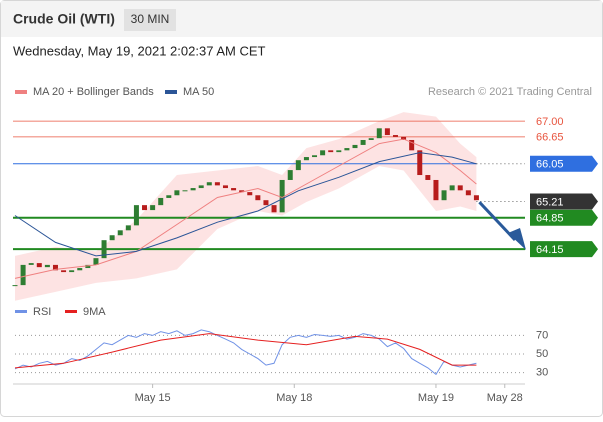 The height and width of the screenshot is (422, 603). I want to click on legend-label: MA 50, so click(198, 92).